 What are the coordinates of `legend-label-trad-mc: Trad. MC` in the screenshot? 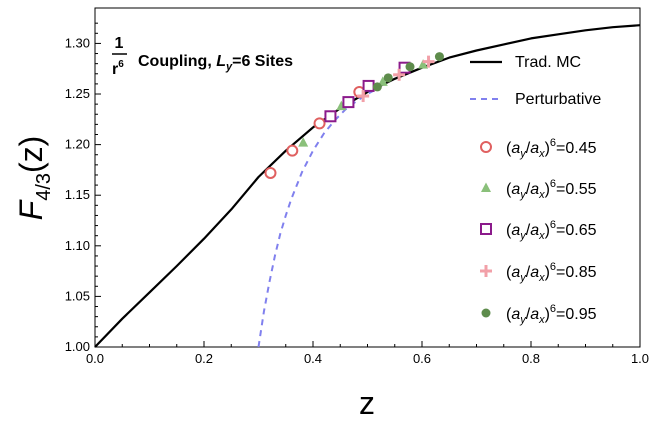 It's located at (548, 62).